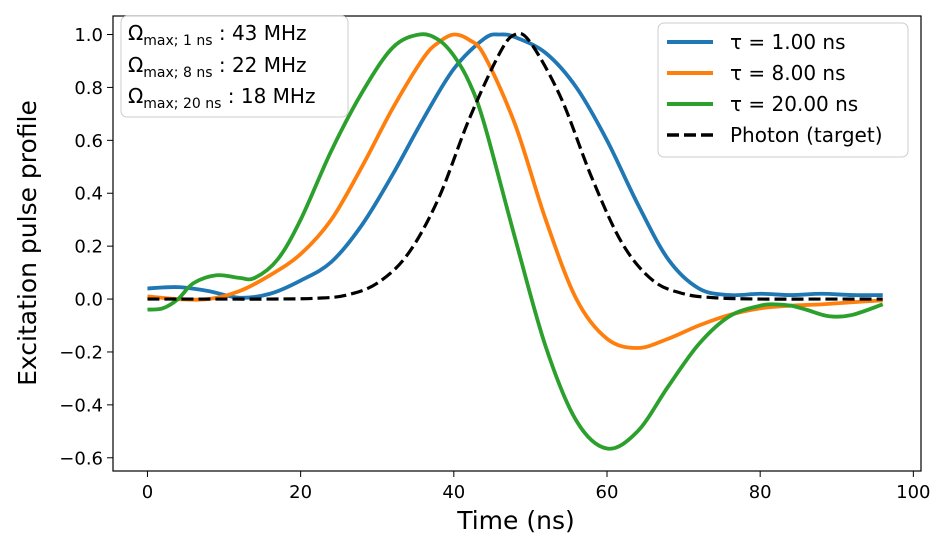  What do you see at coordinates (217, 67) in the screenshot?
I see `annotation-line-2: Ωmax; 8 ns : 22 MHz` at bounding box center [217, 67].